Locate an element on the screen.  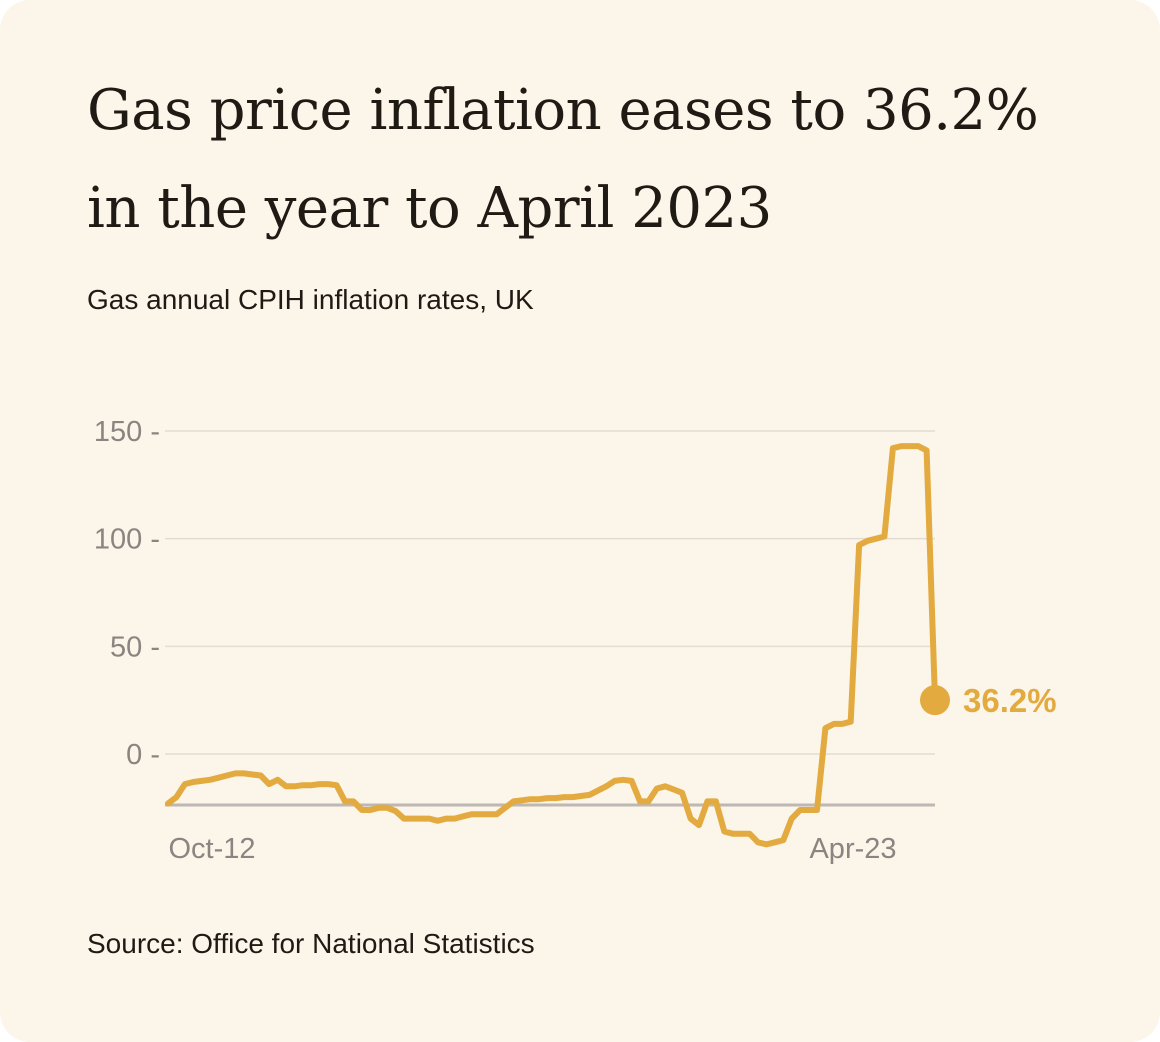
y-tick-label-150: 150 - is located at coordinates (127, 432).